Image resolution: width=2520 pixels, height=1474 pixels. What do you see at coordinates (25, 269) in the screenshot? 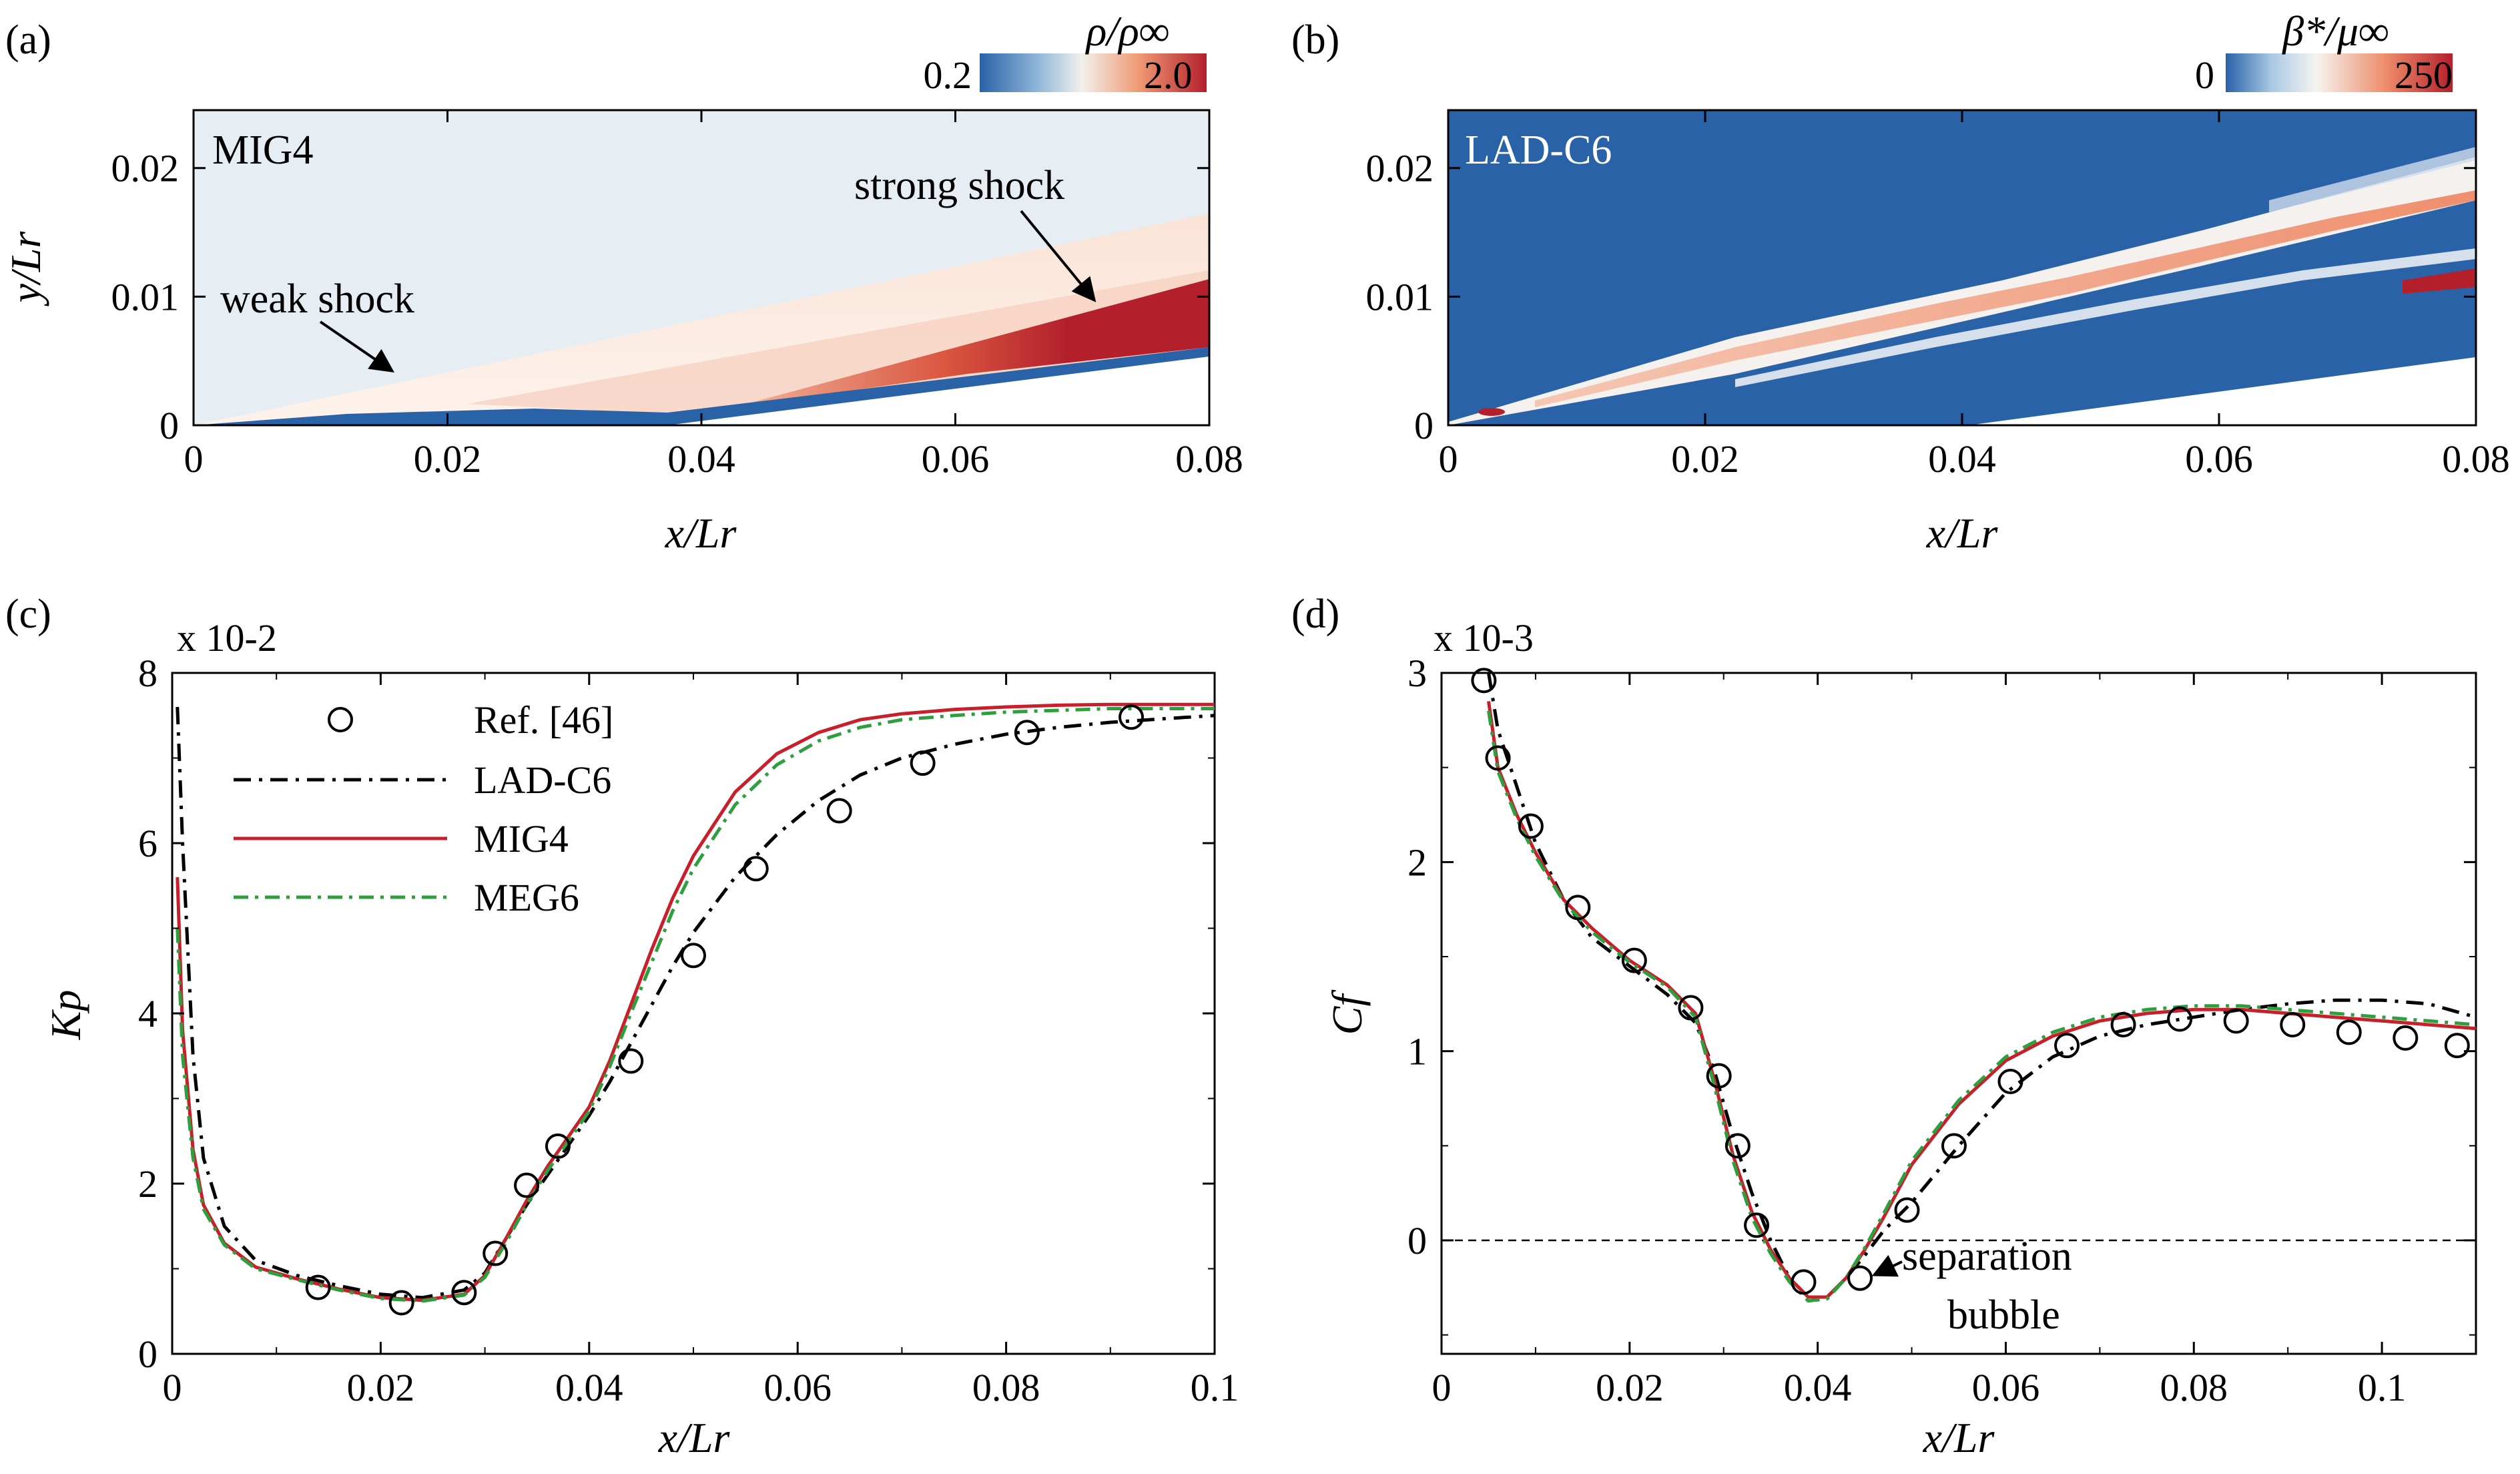
I see `panel-a-ylabel: y/Lr` at bounding box center [25, 269].